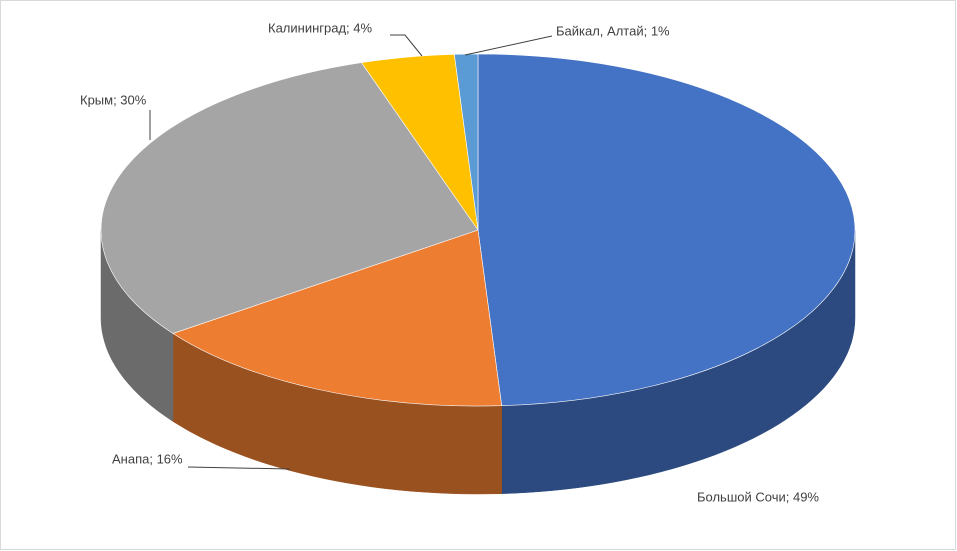  I want to click on data-label: Большой Сочи; 49%, so click(758, 496).